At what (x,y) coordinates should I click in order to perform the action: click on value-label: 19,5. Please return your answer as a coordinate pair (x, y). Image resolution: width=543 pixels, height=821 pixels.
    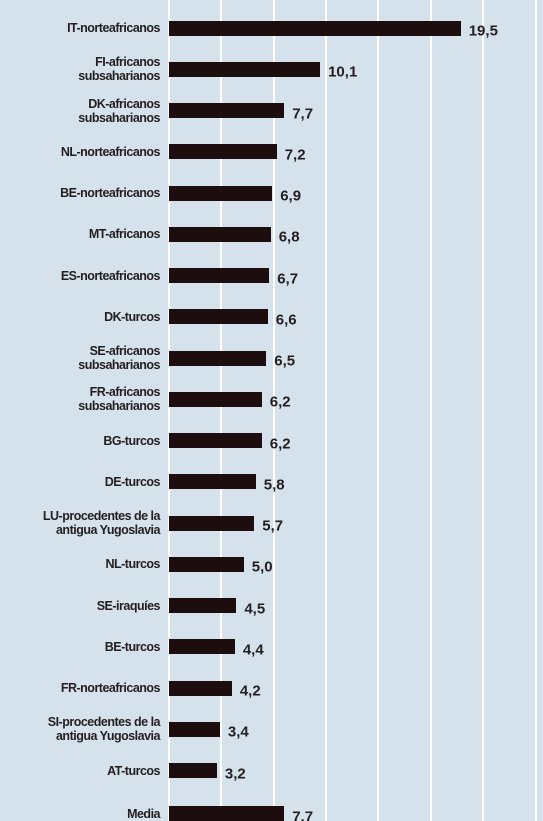
    Looking at the image, I should click on (483, 31).